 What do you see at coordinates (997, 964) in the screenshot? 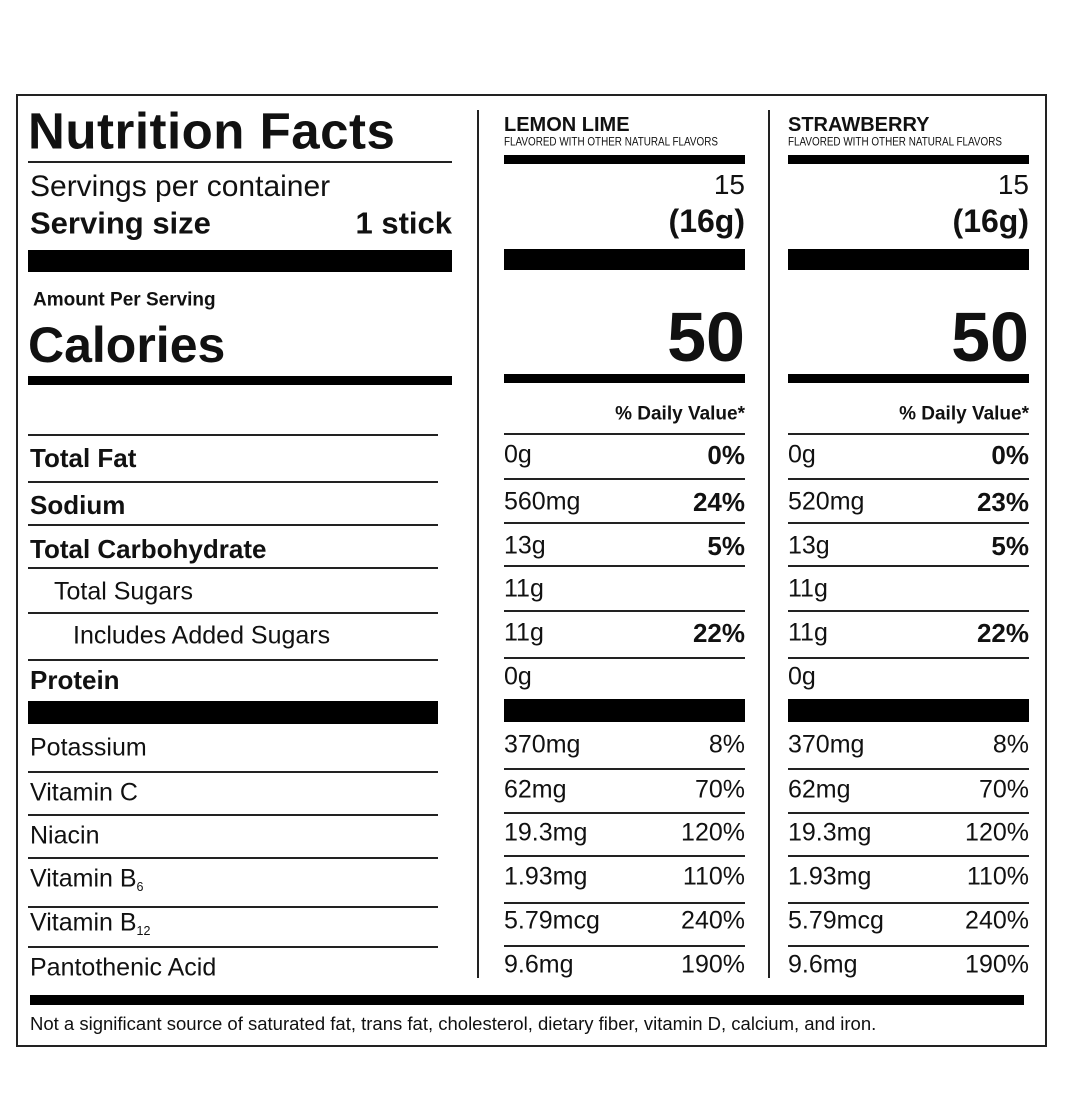
I see `daily-value: 190%` at bounding box center [997, 964].